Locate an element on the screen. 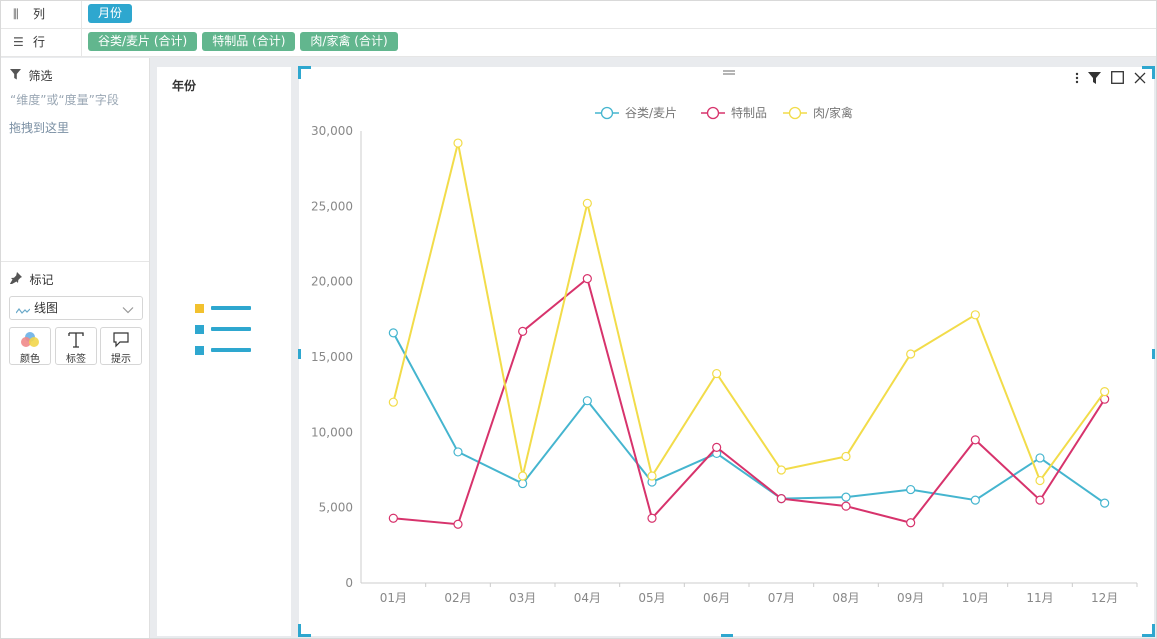 The height and width of the screenshot is (639, 1157). row-pill-specialty: 特制品 (合计) is located at coordinates (249, 41).